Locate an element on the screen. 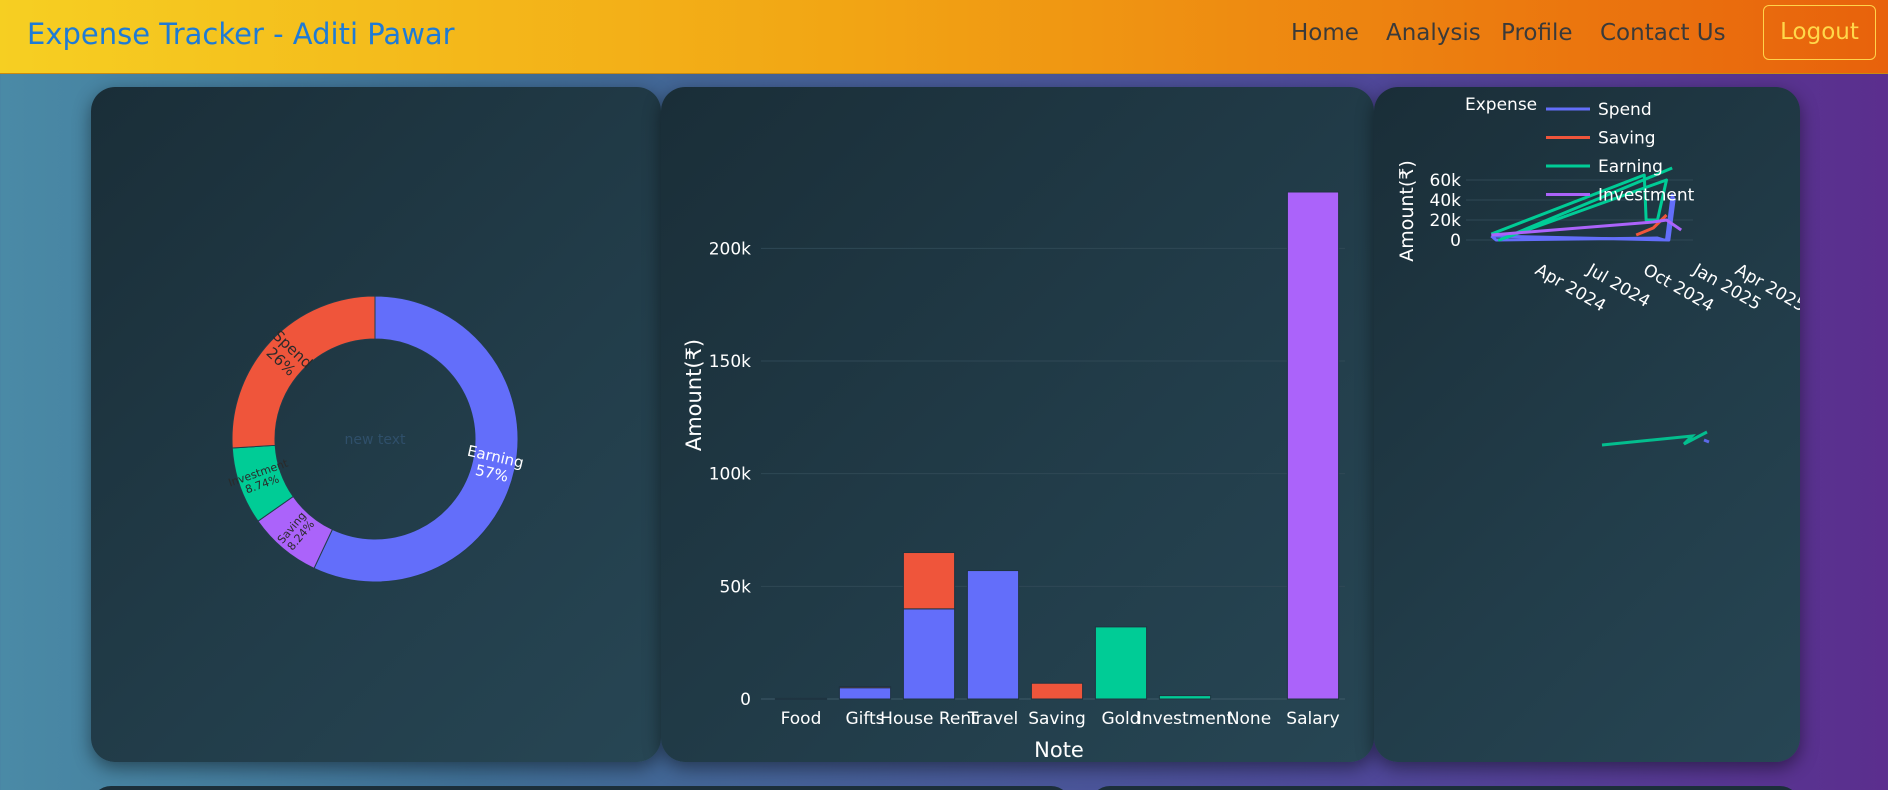  bar-investment-earning is located at coordinates (1185, 697).